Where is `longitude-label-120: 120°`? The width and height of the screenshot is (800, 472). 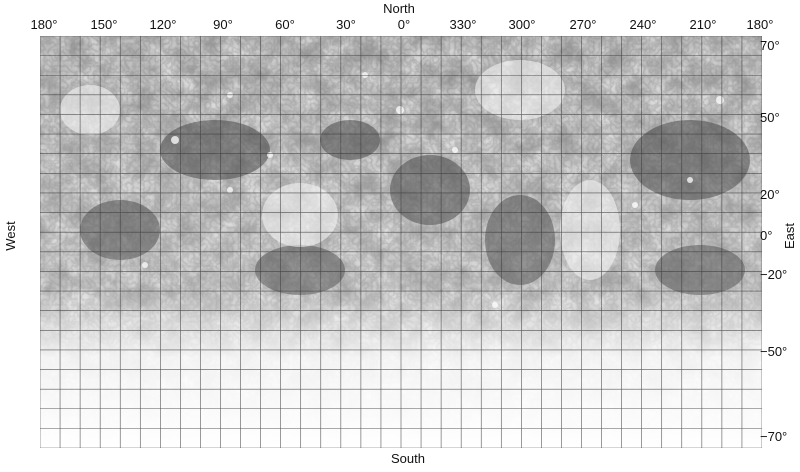
longitude-label-120: 120° is located at coordinates (163, 24).